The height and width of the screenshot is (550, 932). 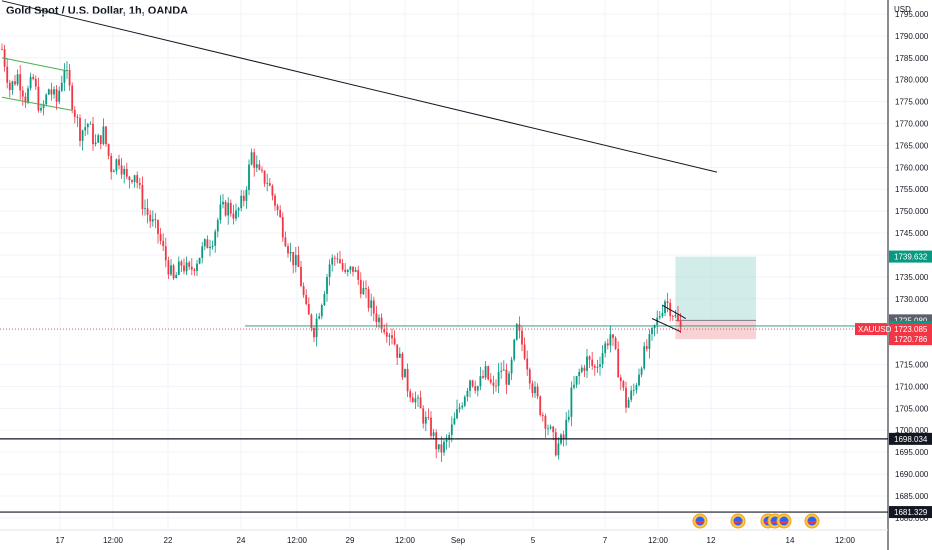 I want to click on target-zone, so click(x=715, y=288).